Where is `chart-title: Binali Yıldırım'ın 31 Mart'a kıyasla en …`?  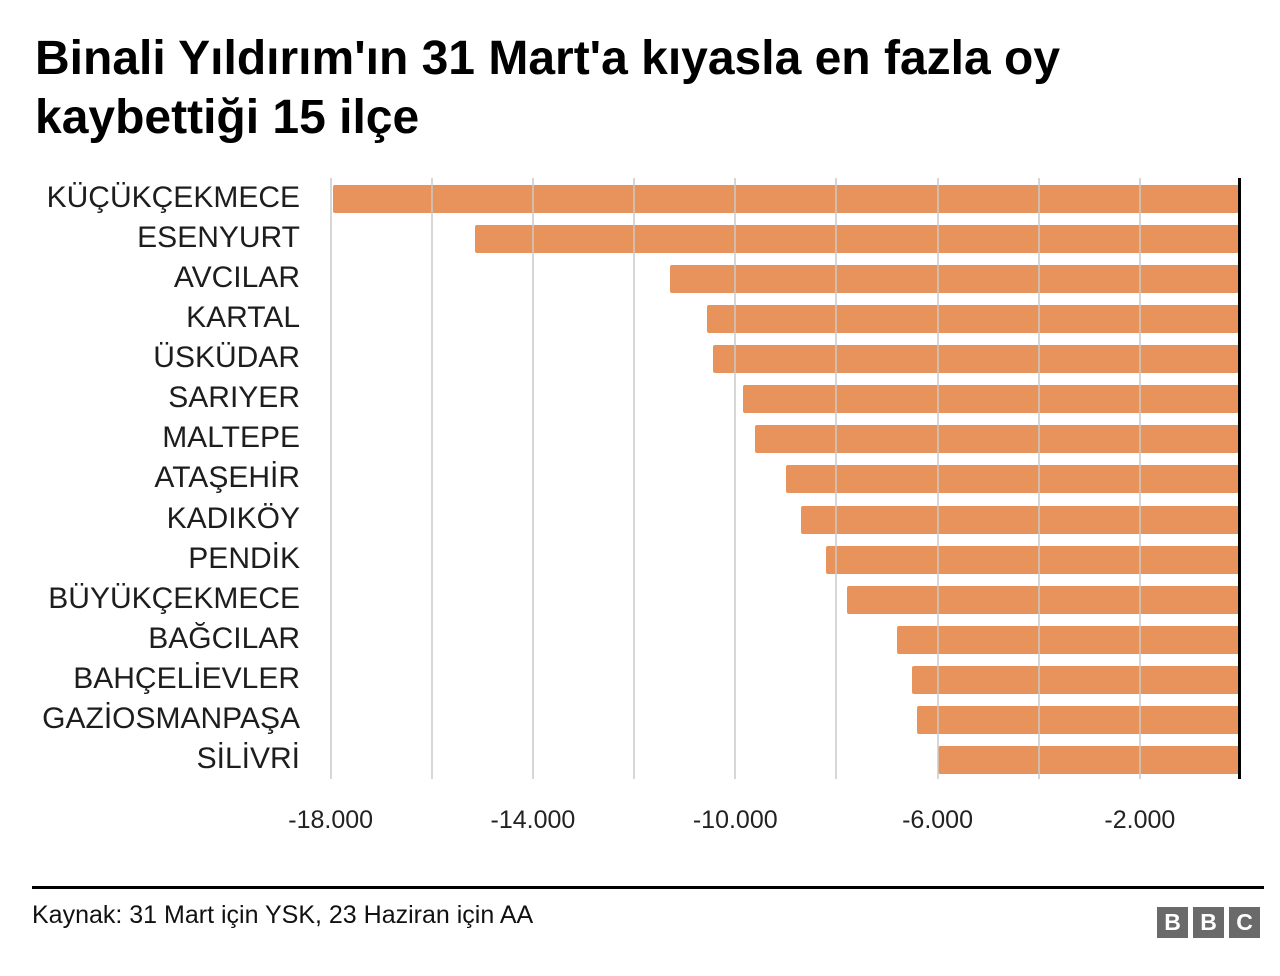 chart-title: Binali Yıldırım'ın 31 Mart'a kıyasla en … is located at coordinates (595, 88).